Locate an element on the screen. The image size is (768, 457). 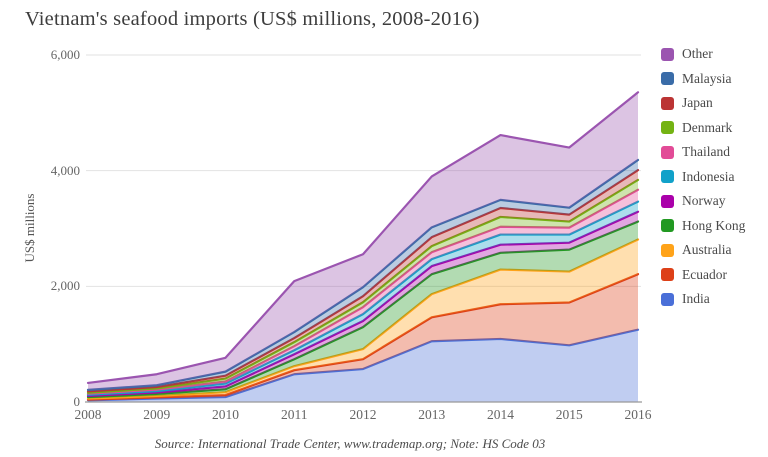
legend-item-hong-kong: Hong Kong is located at coordinates (703, 225).